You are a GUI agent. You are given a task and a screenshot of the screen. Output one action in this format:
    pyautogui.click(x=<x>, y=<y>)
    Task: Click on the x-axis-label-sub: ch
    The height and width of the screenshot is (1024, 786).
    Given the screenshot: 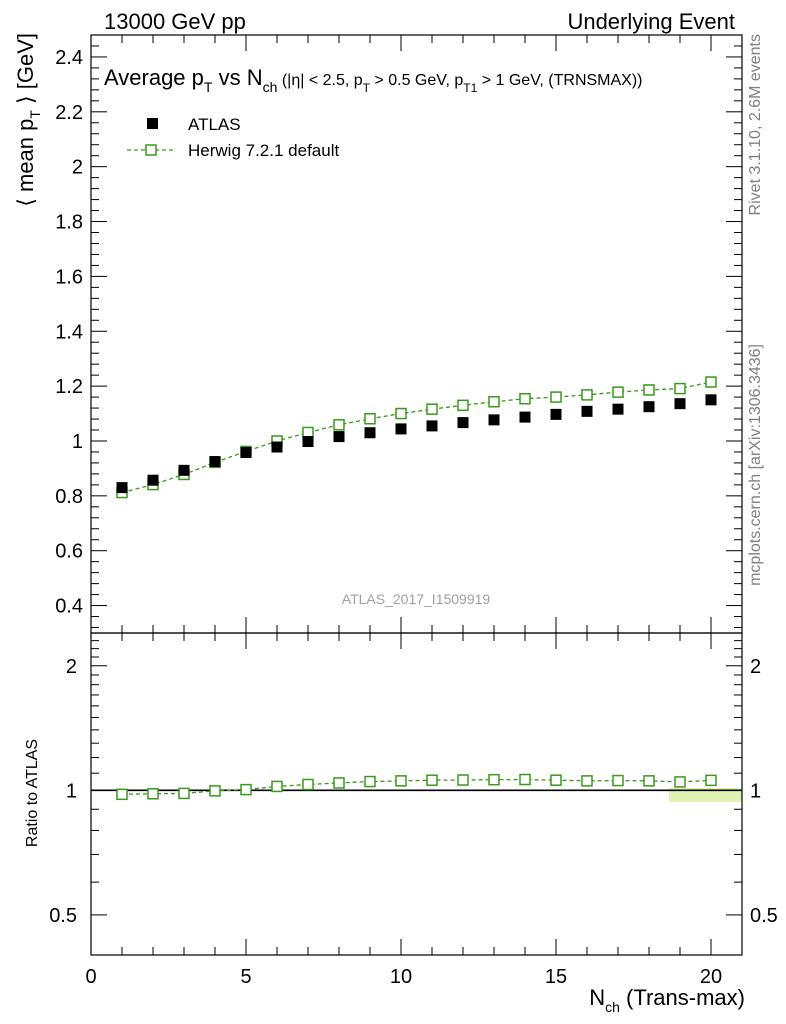 What is the action you would take?
    pyautogui.click(x=612, y=1007)
    